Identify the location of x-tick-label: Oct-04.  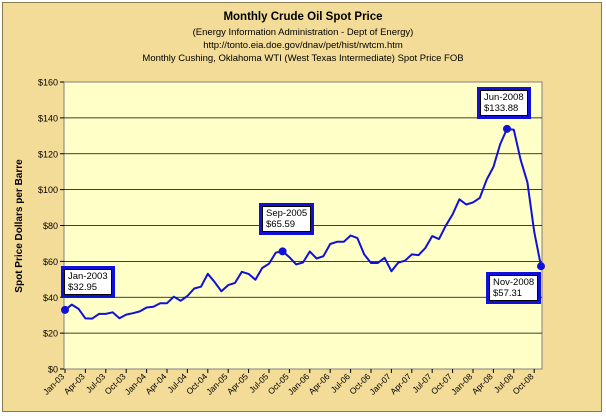
(196, 383).